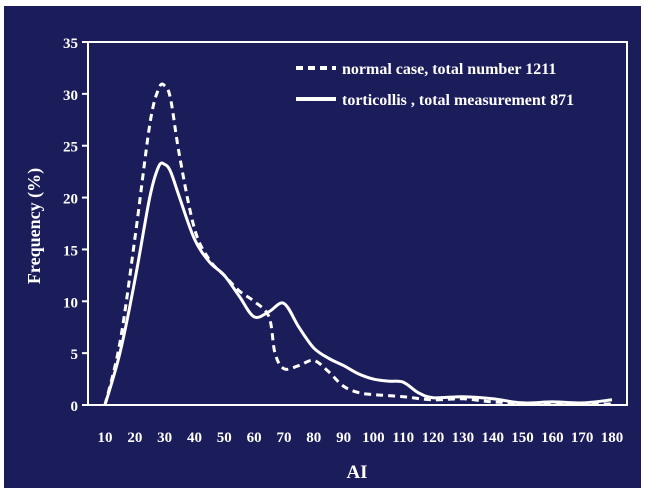  What do you see at coordinates (105, 438) in the screenshot?
I see `x-tick-label: 10` at bounding box center [105, 438].